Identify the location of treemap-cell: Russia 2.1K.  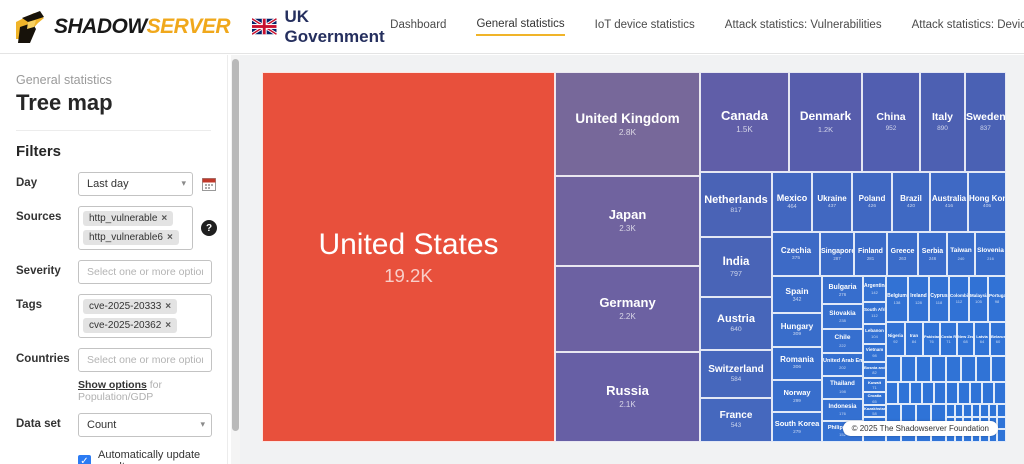
(627, 397).